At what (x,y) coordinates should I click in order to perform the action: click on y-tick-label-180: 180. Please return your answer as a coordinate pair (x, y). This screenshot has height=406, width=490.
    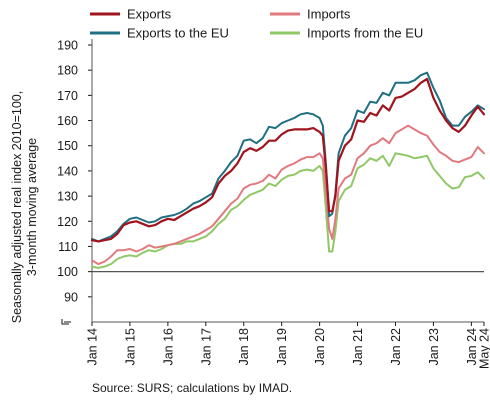
    Looking at the image, I should click on (67, 71).